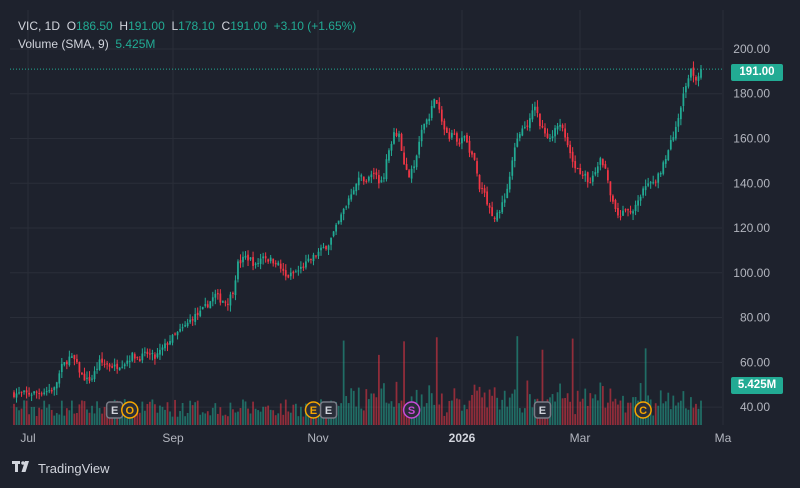 This screenshot has height=488, width=800. I want to click on x-tick-label: 2026, so click(462, 438).